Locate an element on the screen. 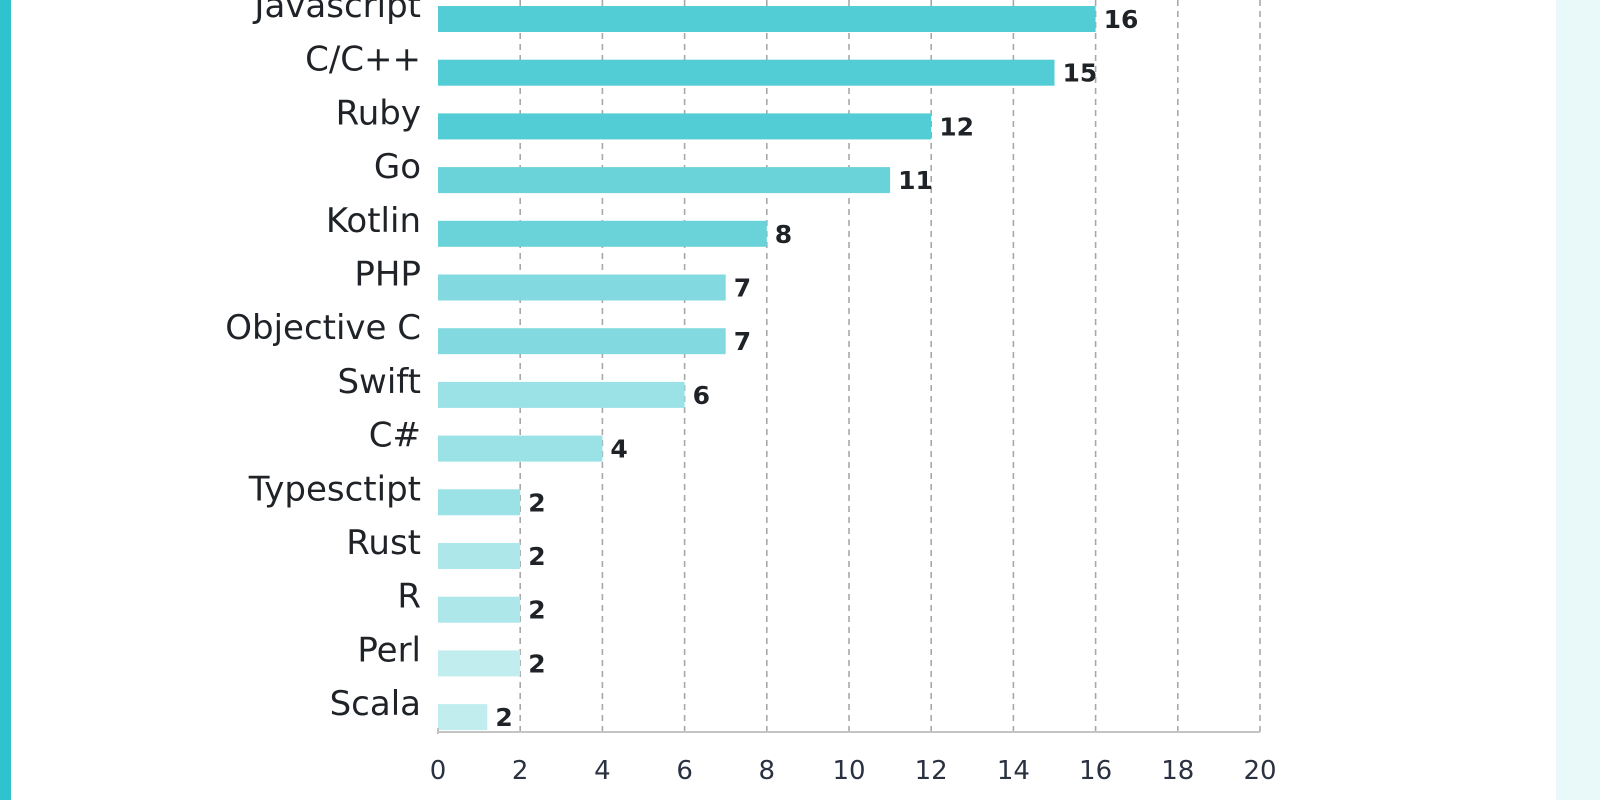 Image resolution: width=1600 pixels, height=800 pixels. bar-rust is located at coordinates (479, 556).